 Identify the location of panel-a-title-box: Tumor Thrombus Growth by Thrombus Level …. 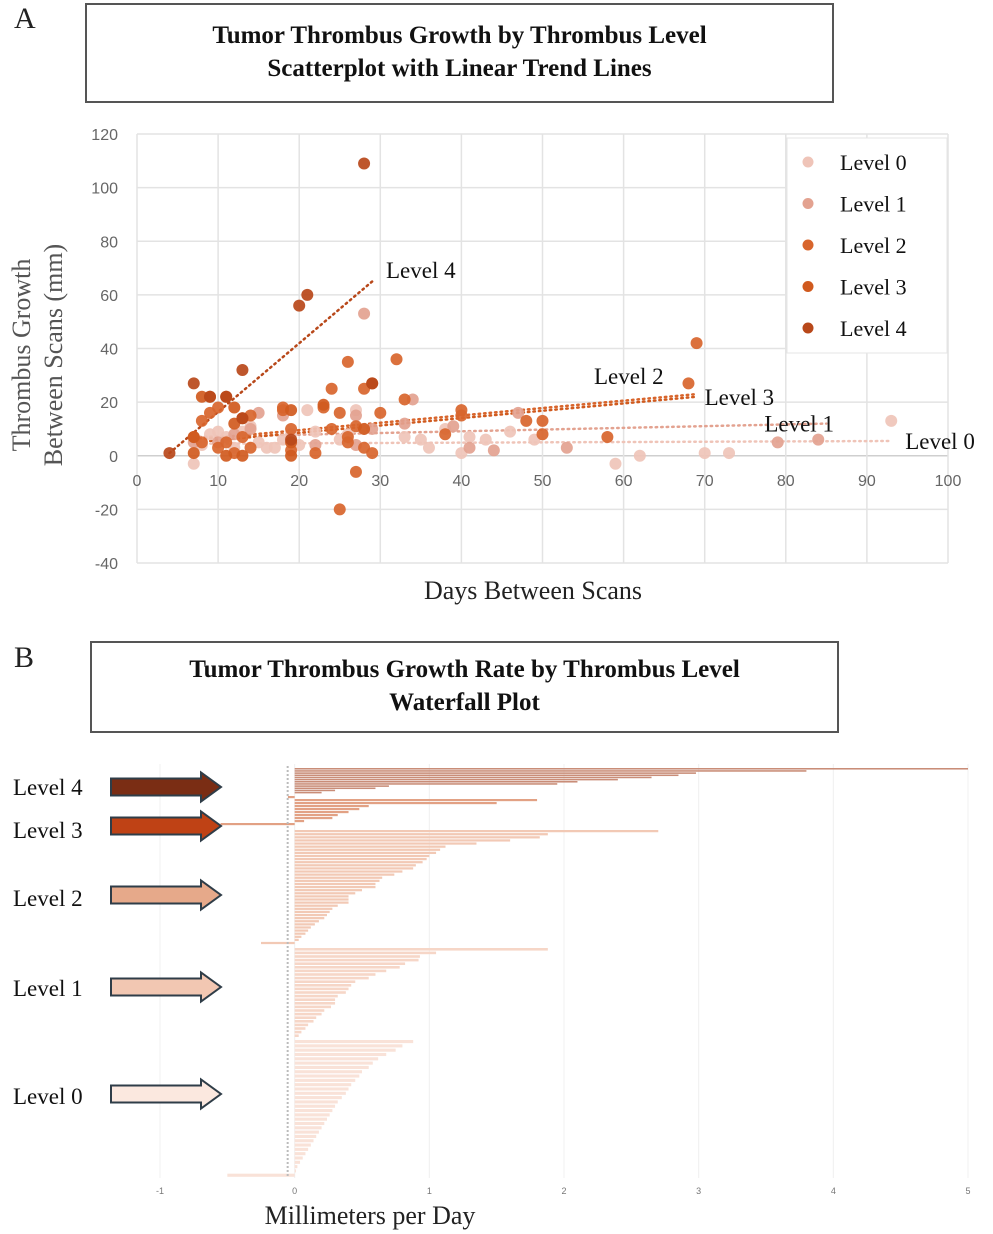
(459, 53).